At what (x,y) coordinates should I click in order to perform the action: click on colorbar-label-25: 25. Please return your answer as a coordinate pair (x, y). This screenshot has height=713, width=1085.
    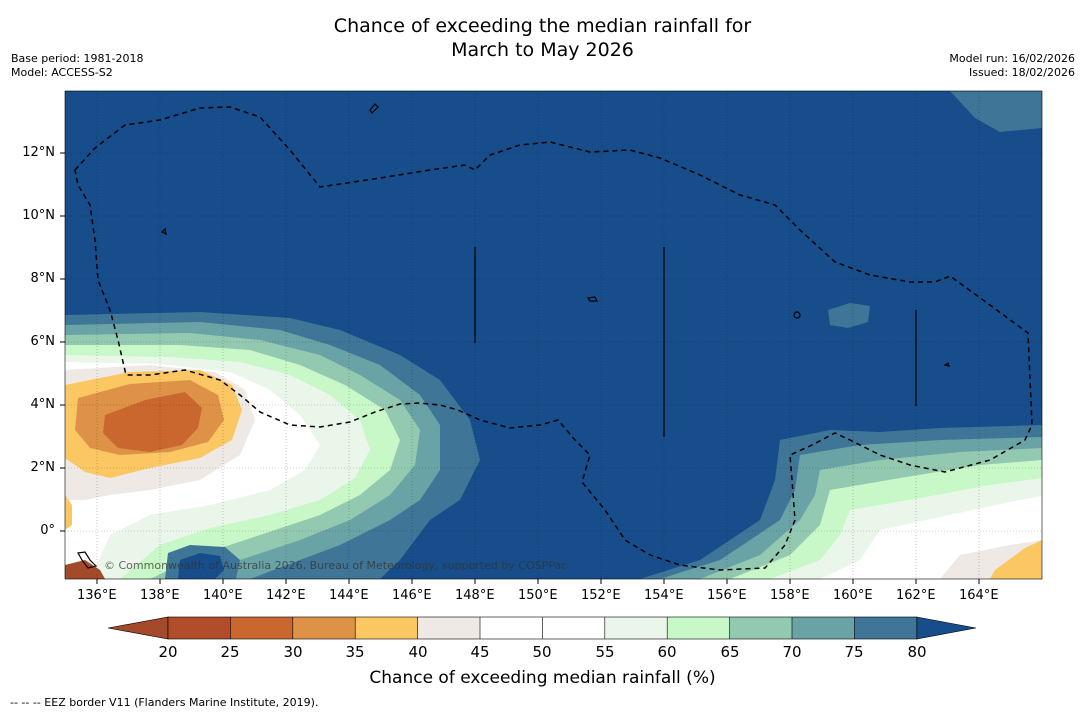
    Looking at the image, I should click on (230, 652).